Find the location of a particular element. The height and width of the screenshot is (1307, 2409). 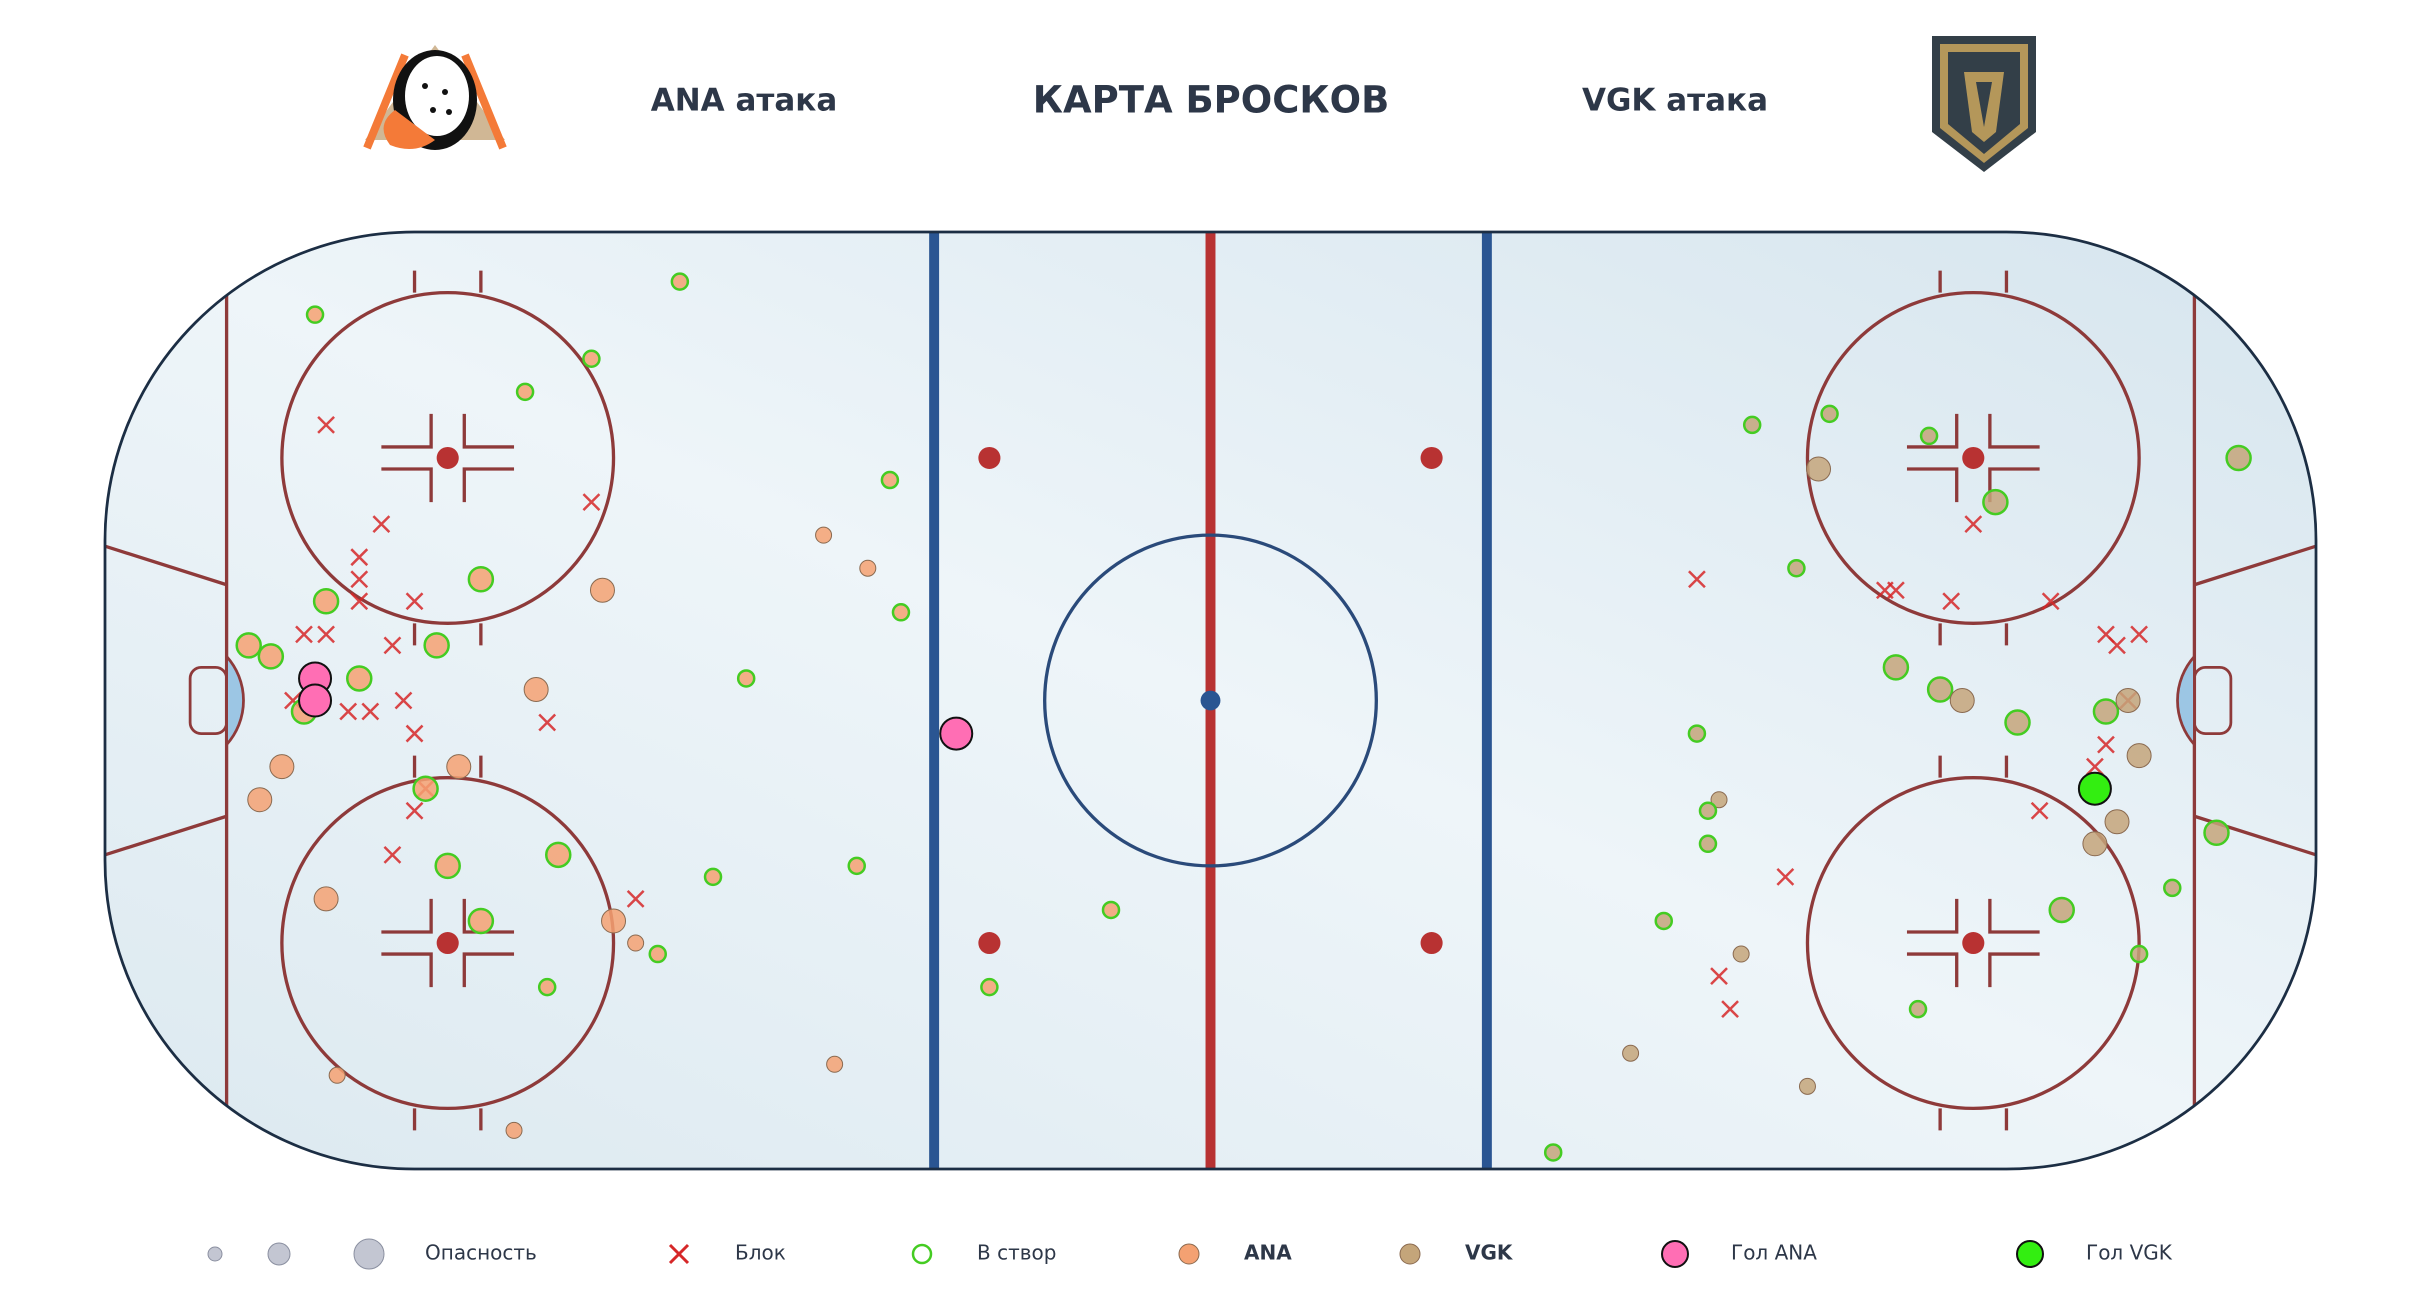

legend-label: ANA is located at coordinates (1268, 1253).